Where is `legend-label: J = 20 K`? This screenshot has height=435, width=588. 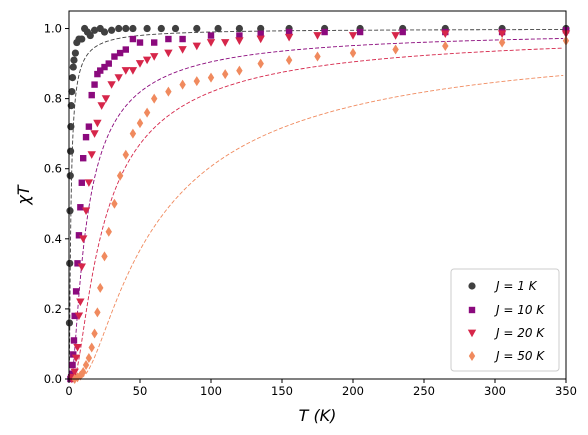
legend-label: J = 20 K is located at coordinates (519, 333).